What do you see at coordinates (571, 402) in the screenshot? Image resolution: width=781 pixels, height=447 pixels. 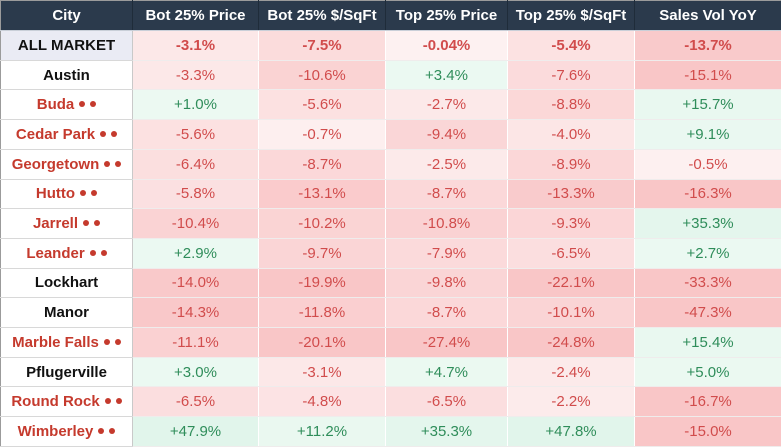 I see `value-cell-round-rock-top-25-sqft: -2.2%` at bounding box center [571, 402].